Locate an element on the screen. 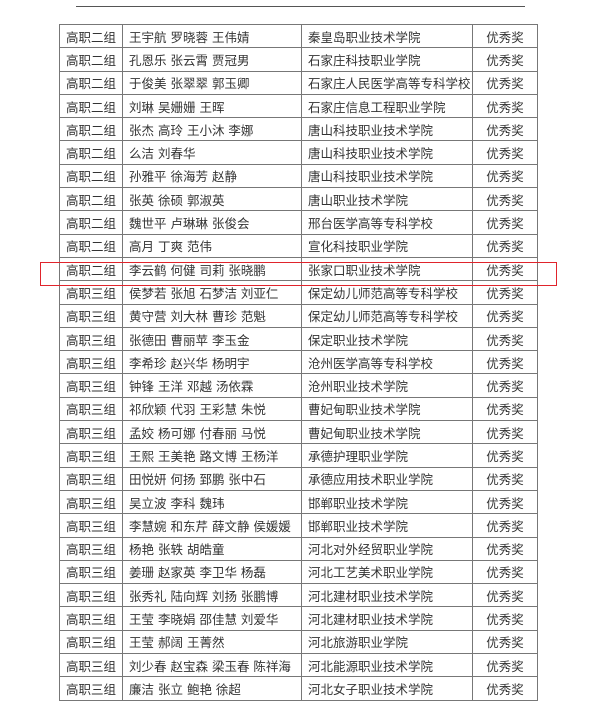  names-cell: 于俊美 张翠翠 郭玉卿 is located at coordinates (212, 82).